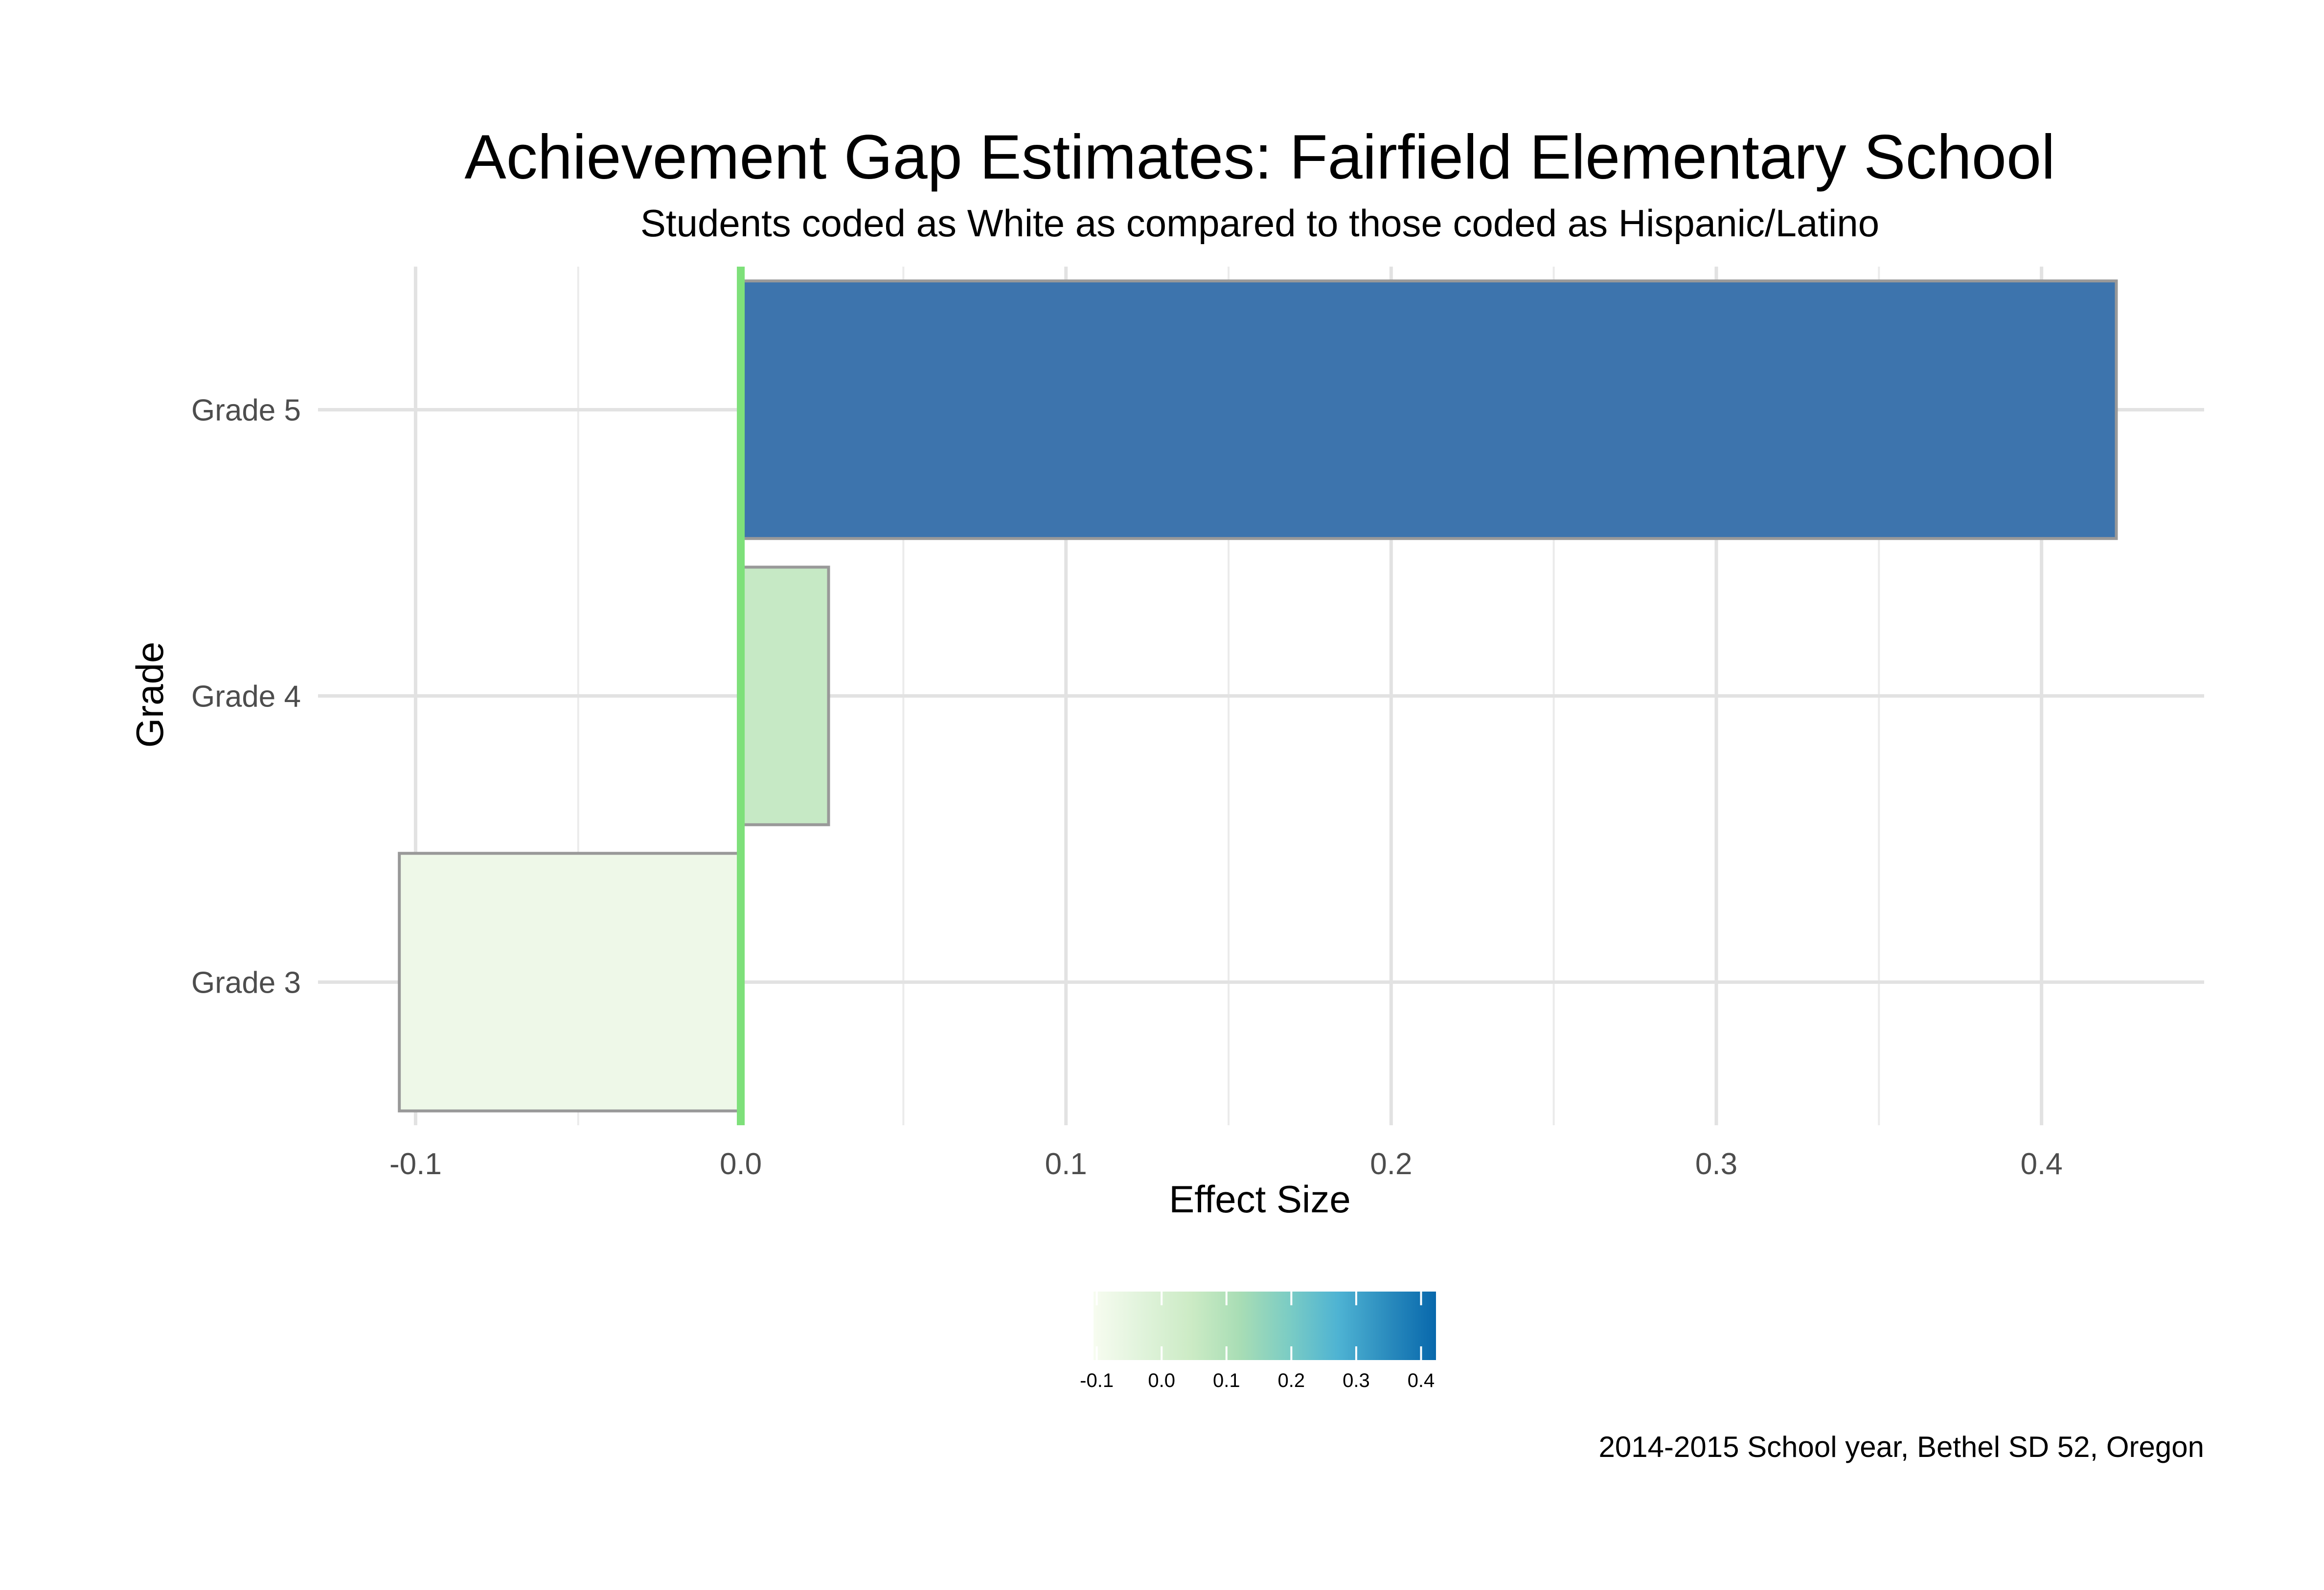 The height and width of the screenshot is (1590, 2324). I want to click on y-tick-label: Grade 5, so click(246, 411).